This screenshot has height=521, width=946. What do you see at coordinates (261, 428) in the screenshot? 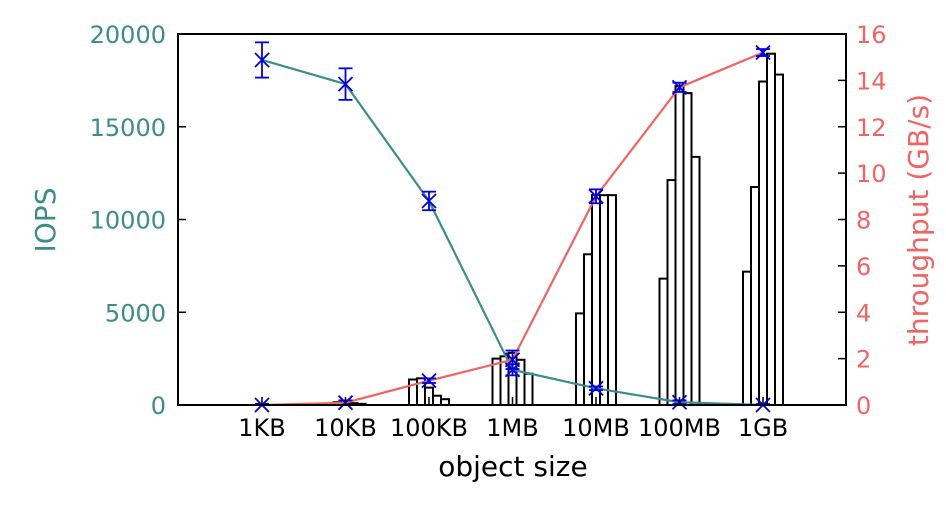
I see `x-tick-label-1KB: 1KB` at bounding box center [261, 428].